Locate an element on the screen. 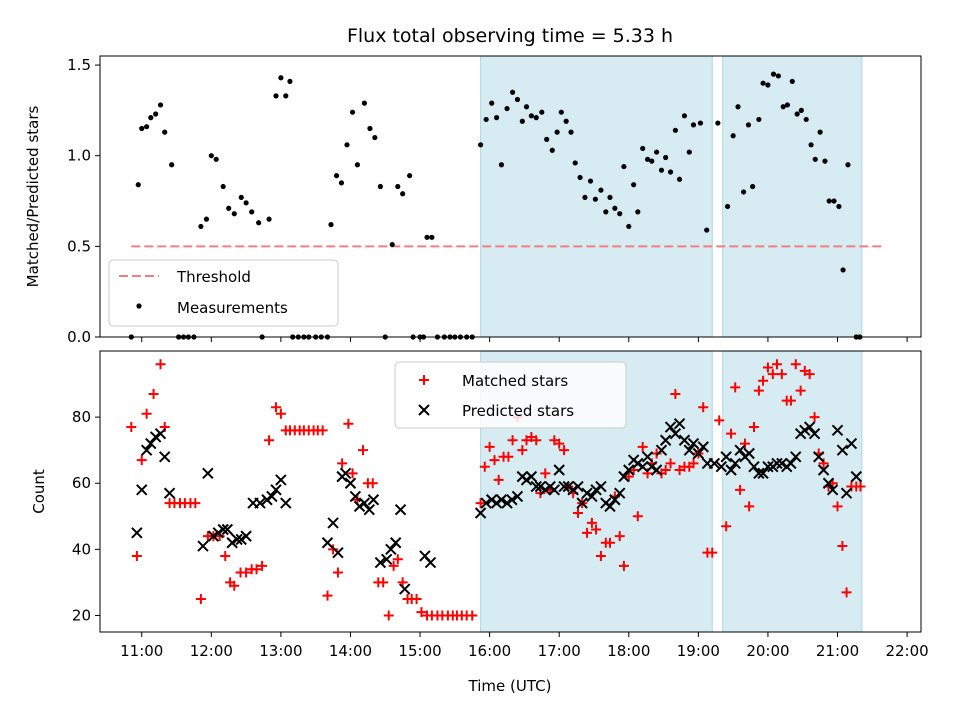  legend-label-threshold: Threshold is located at coordinates (213, 277).